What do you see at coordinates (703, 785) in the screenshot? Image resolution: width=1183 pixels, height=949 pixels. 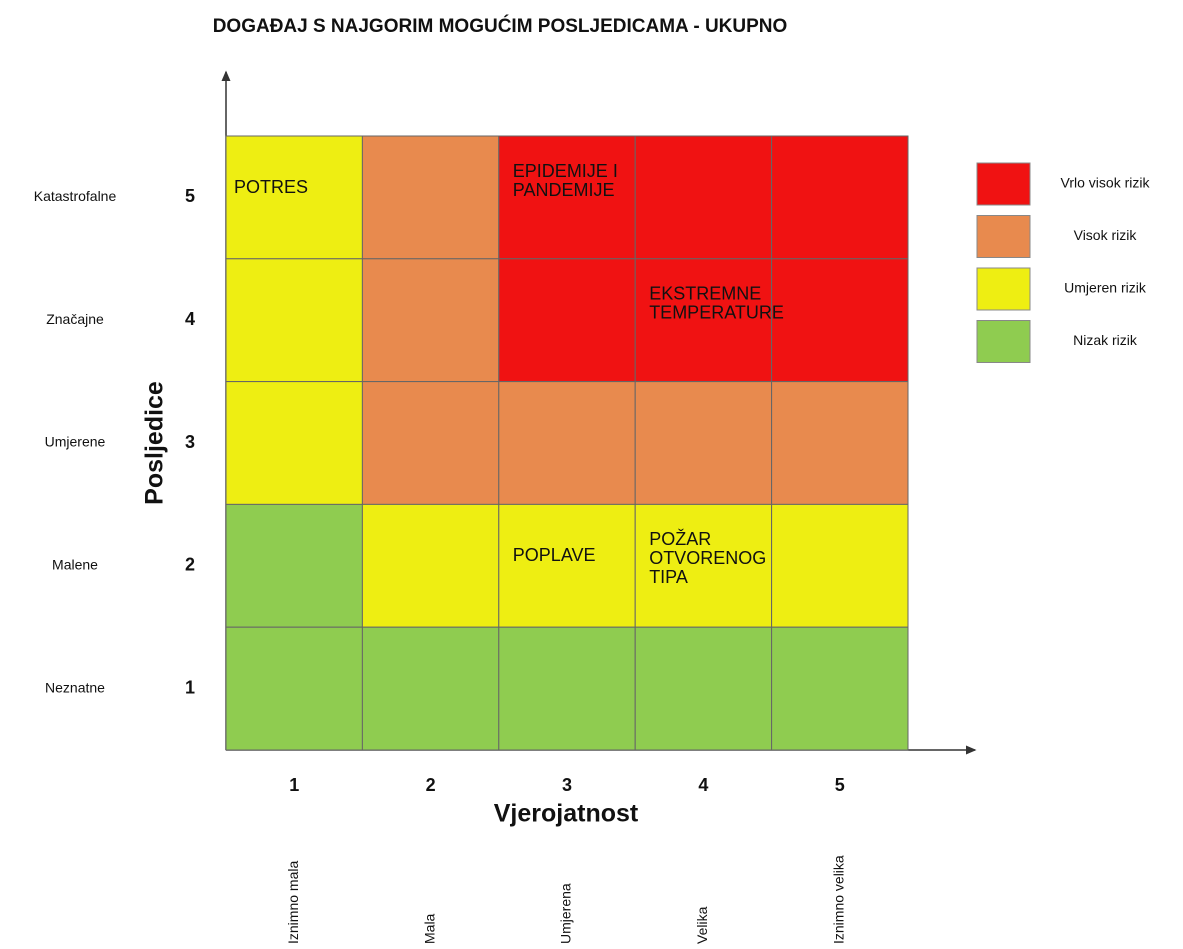 I see `column-level: 4` at bounding box center [703, 785].